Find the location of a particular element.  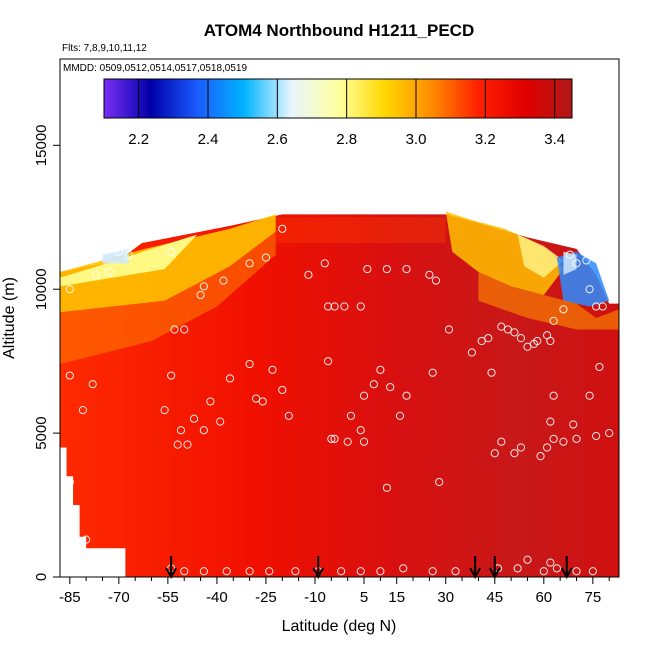

colorbar-tick-label: 3.4 is located at coordinates (554, 139).